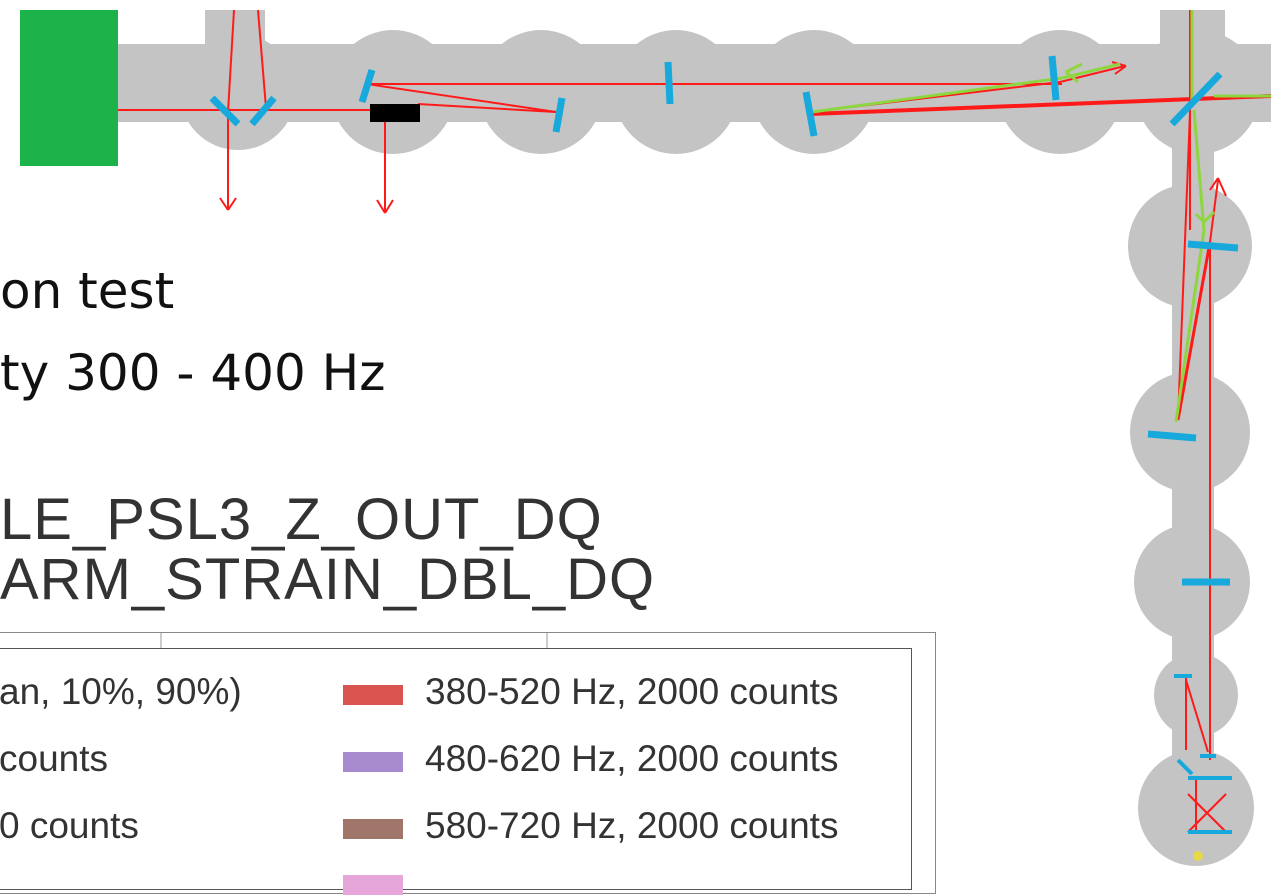 This screenshot has height=895, width=1271. Describe the element at coordinates (632, 691) in the screenshot. I see `legend-entry-right-1: 380-520 Hz, 2000 counts` at that location.